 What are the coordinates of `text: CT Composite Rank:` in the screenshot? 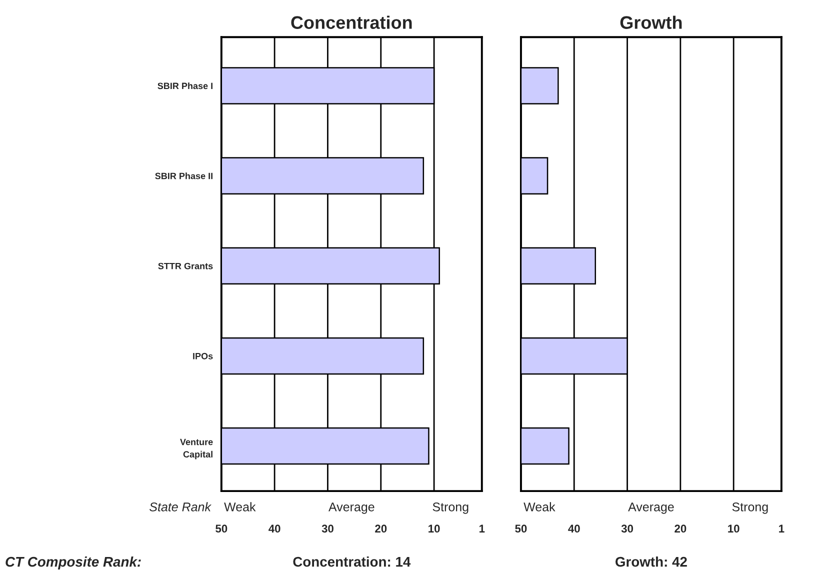 It's located at (73, 563).